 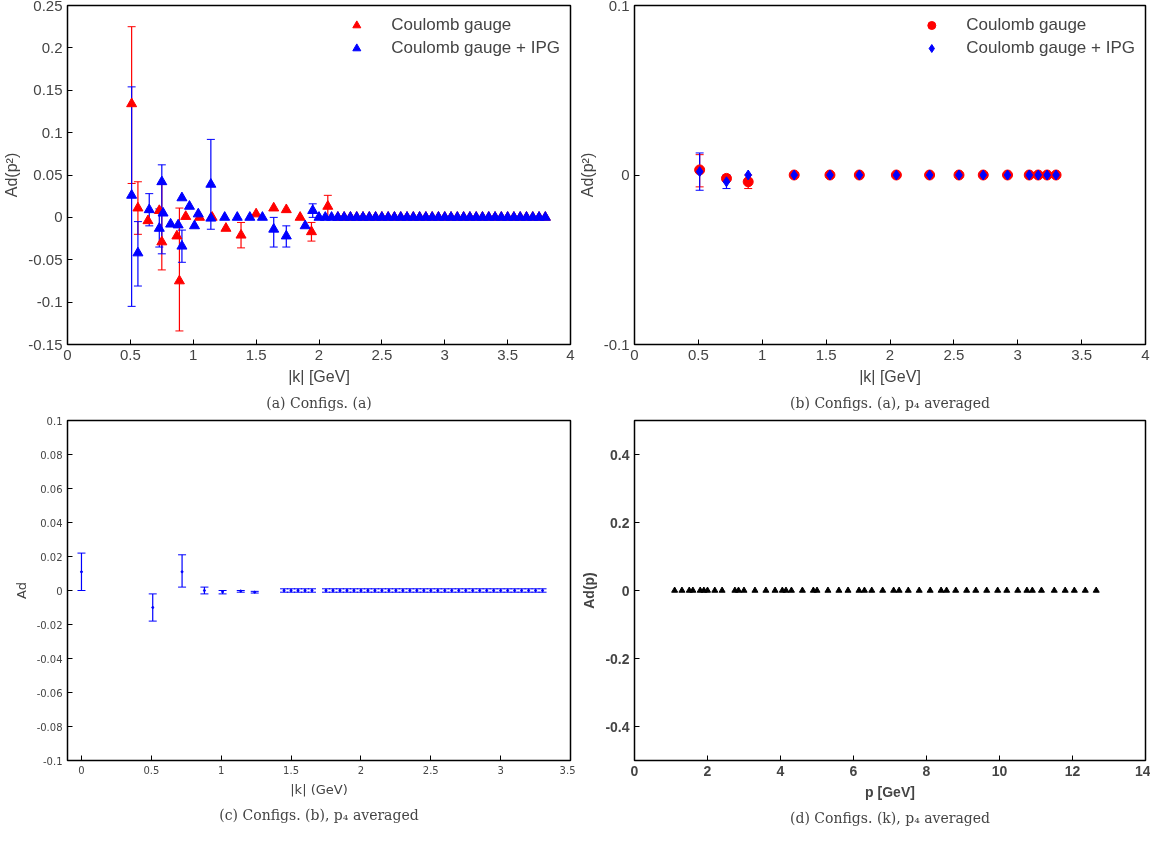 I want to click on y-tick-label: -0.06, so click(x=49, y=693).